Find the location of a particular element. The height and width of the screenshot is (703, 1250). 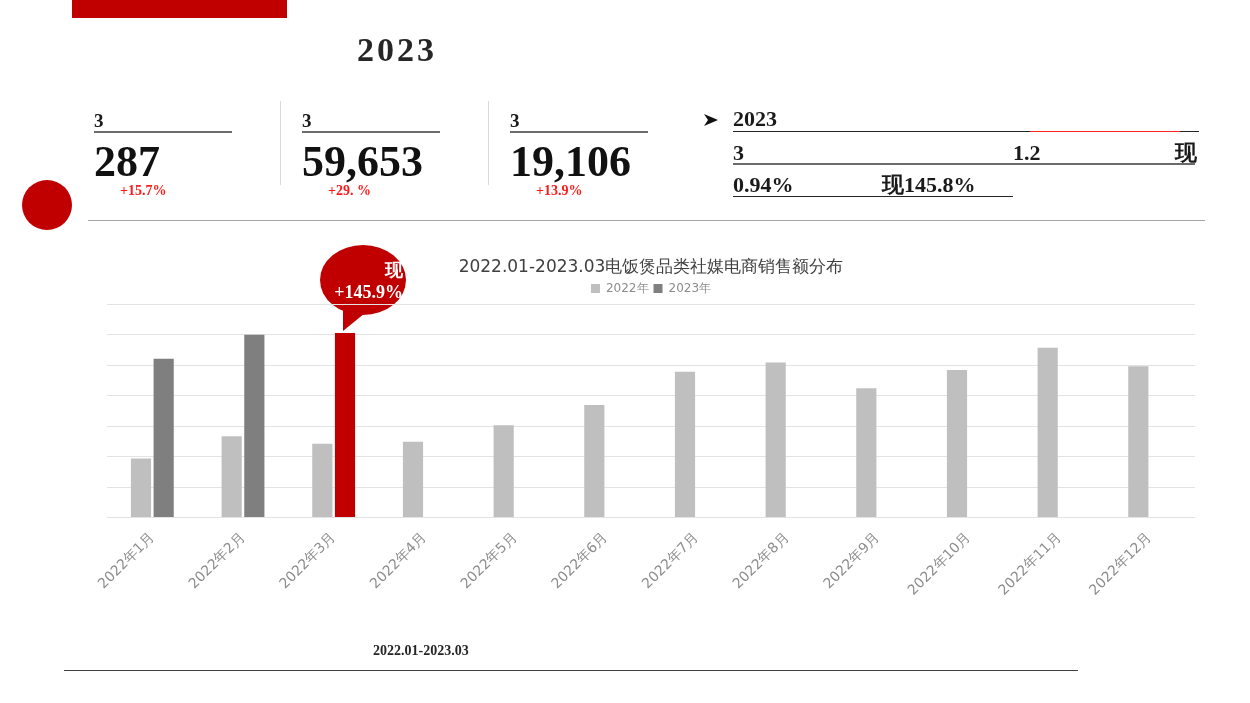

text: 1.2 is located at coordinates (1027, 152).